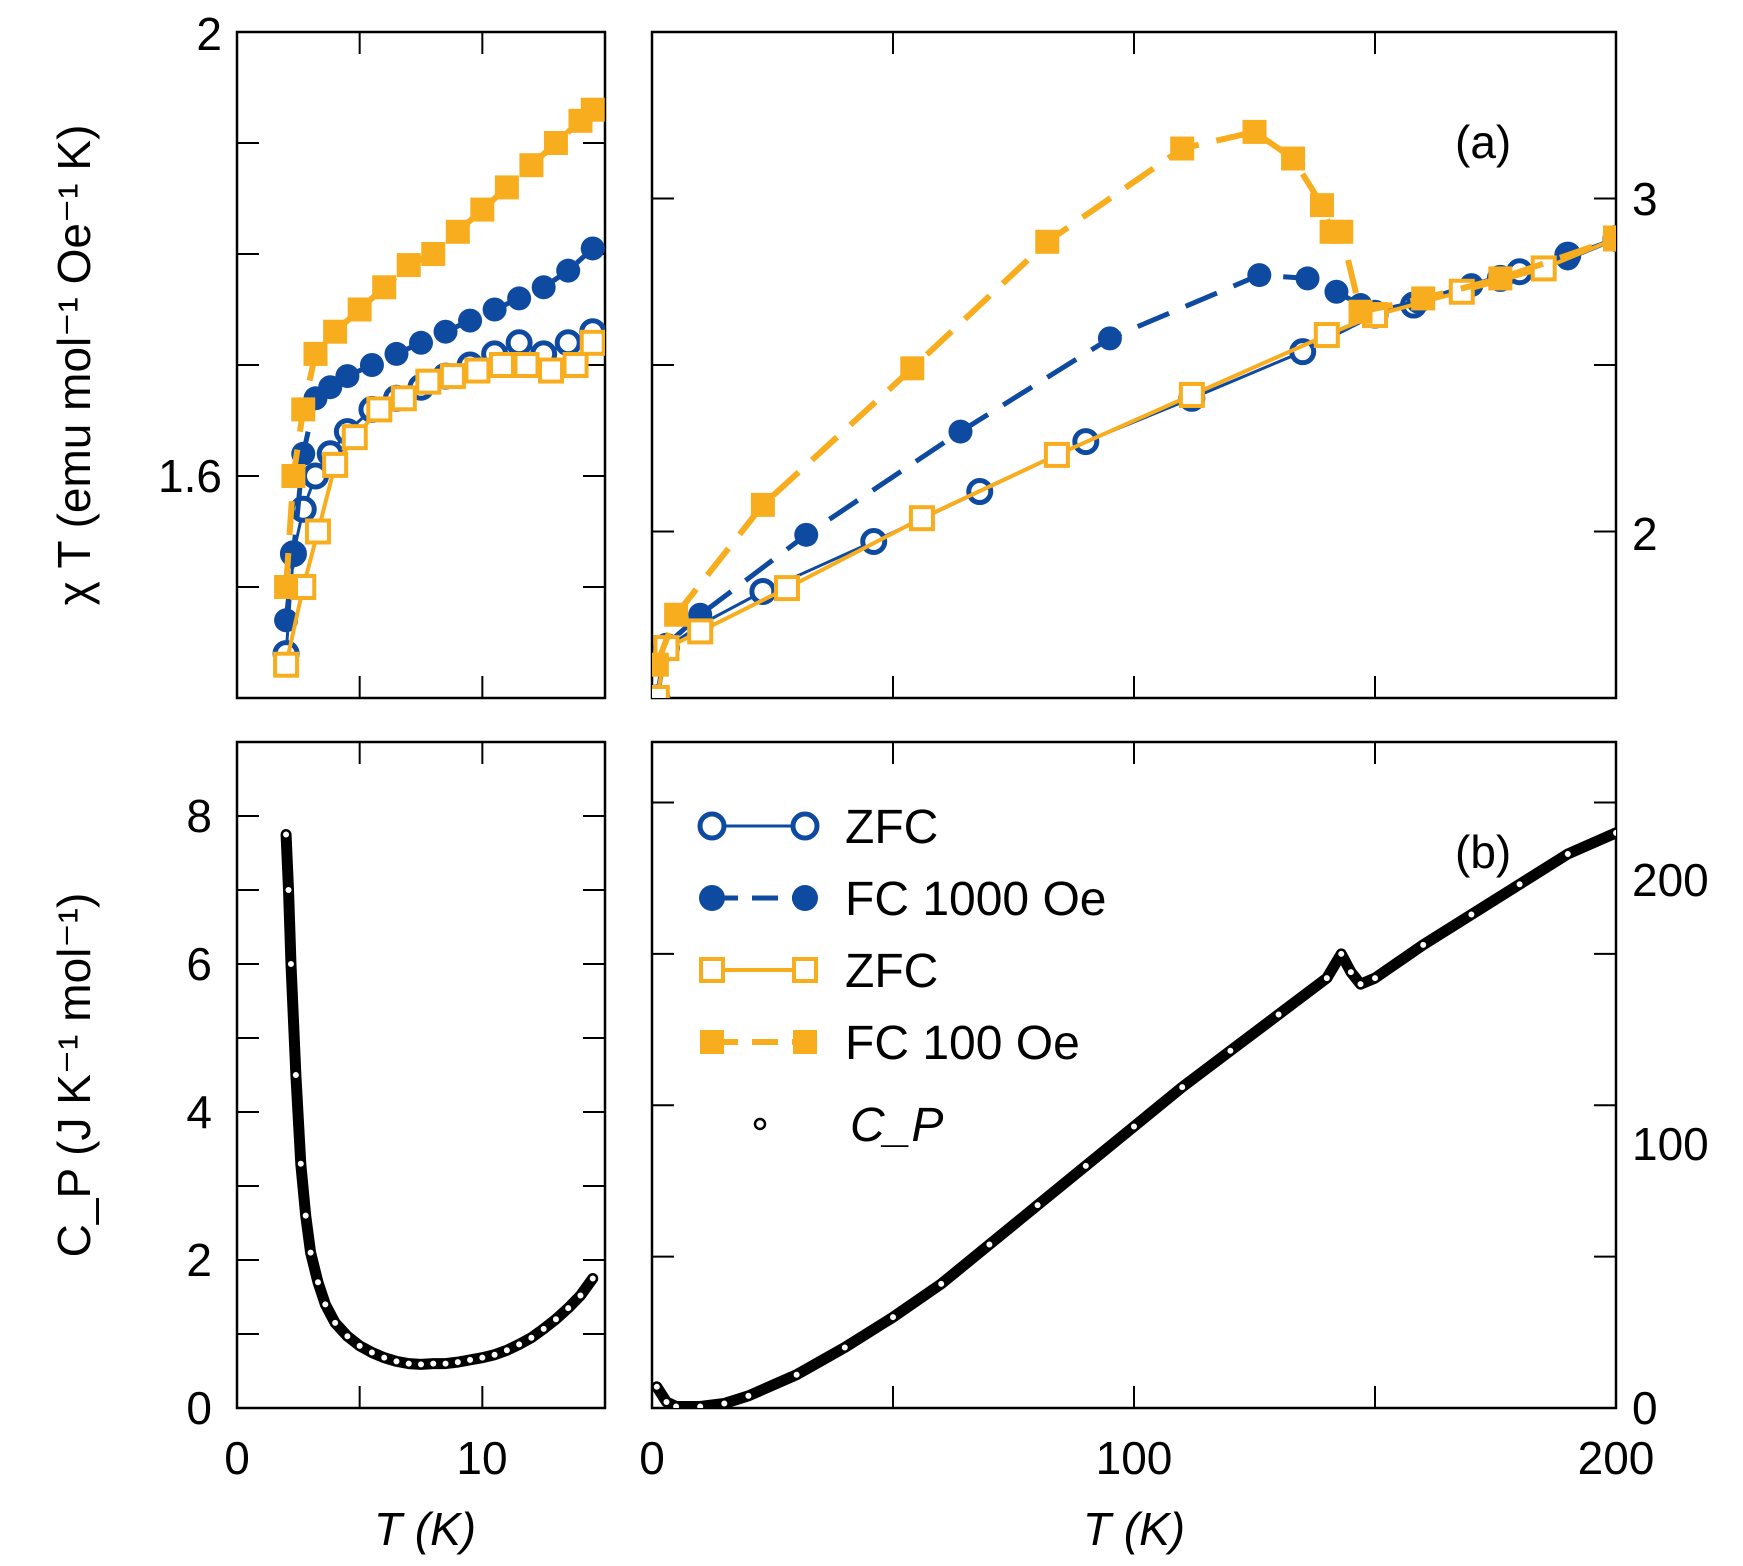 The height and width of the screenshot is (1566, 1743). I want to click on y-tick-bottom-left-0: 0, so click(199, 1408).